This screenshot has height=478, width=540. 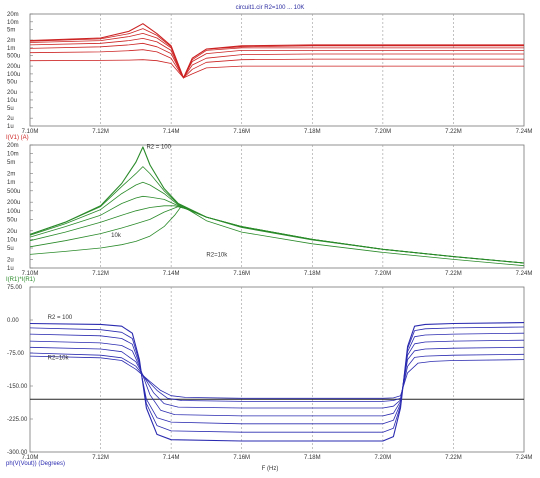 What do you see at coordinates (13, 321) in the screenshot?
I see `y-tick-label: 0.00` at bounding box center [13, 321].